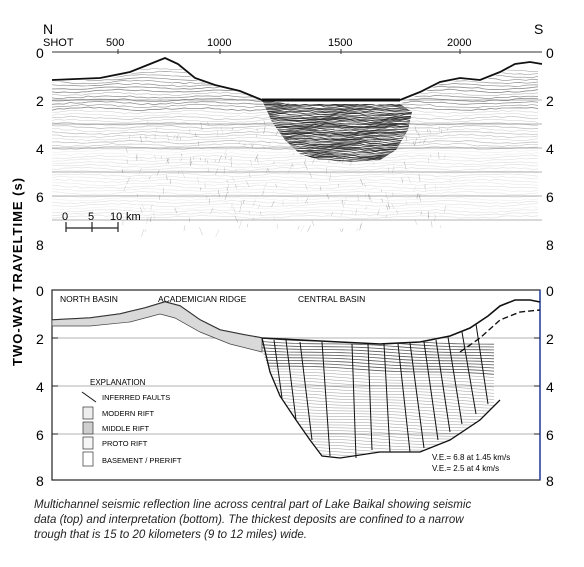 This screenshot has width=584, height=567. Describe the element at coordinates (142, 460) in the screenshot. I see `legend-item-basement-prerift: BASEMENT / PRERIFT` at that location.